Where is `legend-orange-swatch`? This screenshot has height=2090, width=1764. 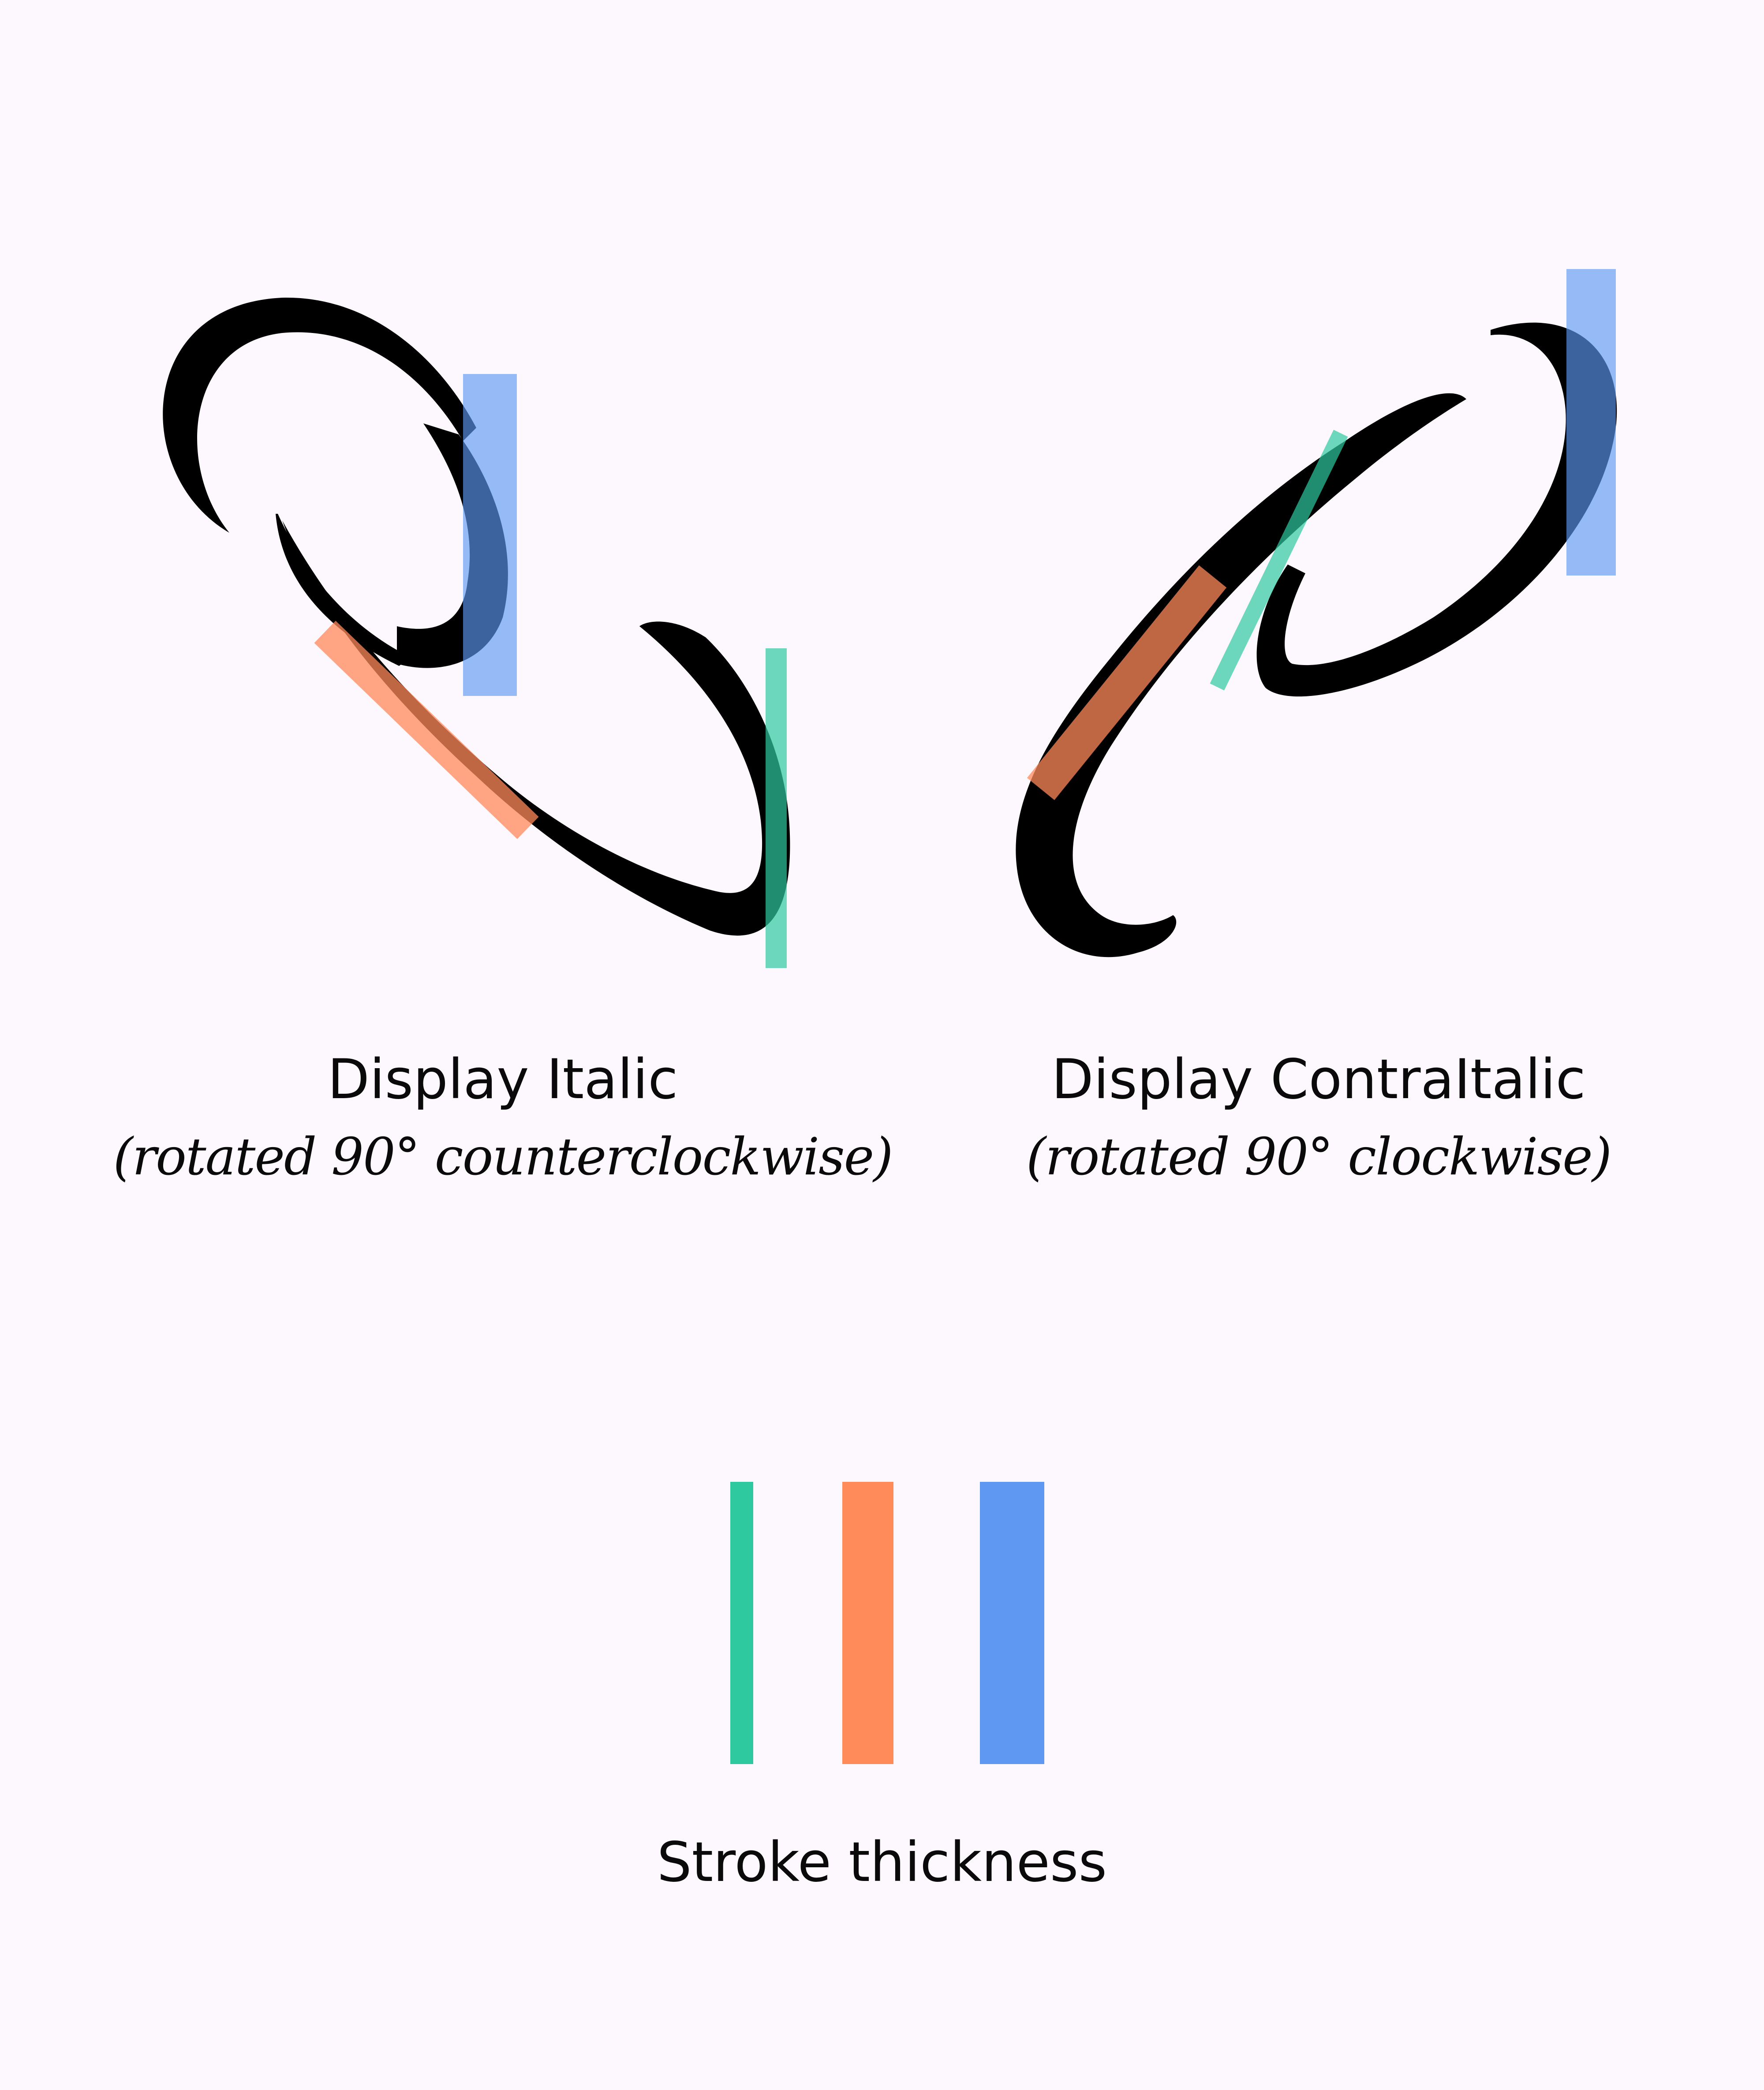 legend-orange-swatch is located at coordinates (867, 1623).